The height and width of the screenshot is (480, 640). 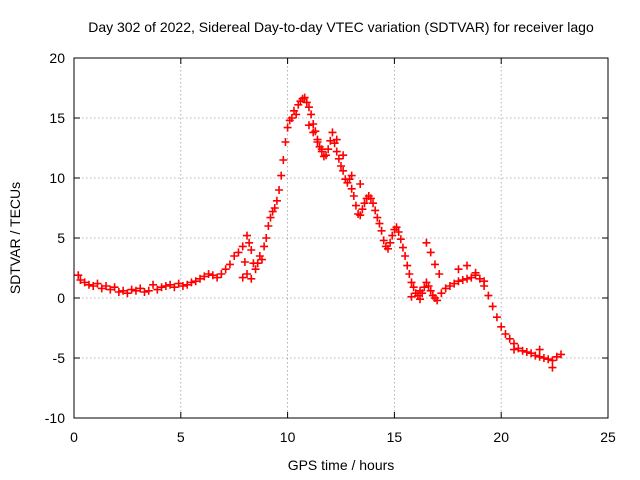 I want to click on y-tick-label: -10, so click(x=55, y=418).